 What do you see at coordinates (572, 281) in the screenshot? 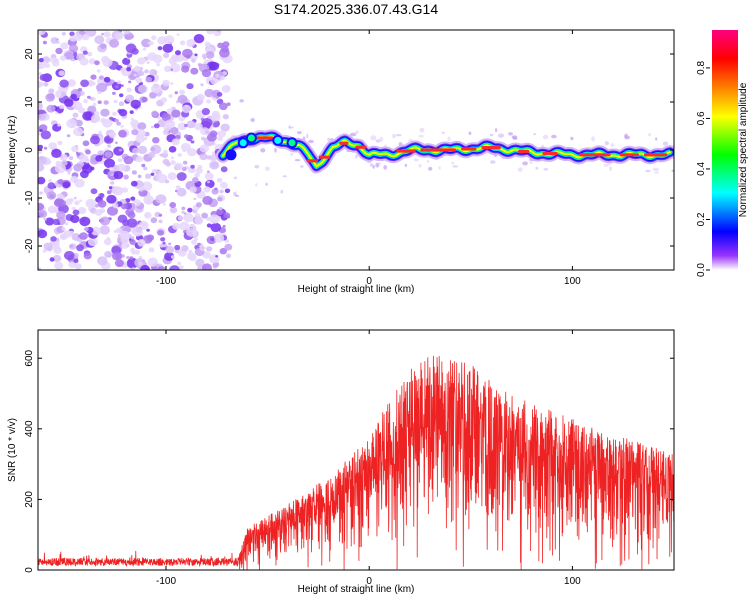
I see `x-tick-label: 100` at bounding box center [572, 281].